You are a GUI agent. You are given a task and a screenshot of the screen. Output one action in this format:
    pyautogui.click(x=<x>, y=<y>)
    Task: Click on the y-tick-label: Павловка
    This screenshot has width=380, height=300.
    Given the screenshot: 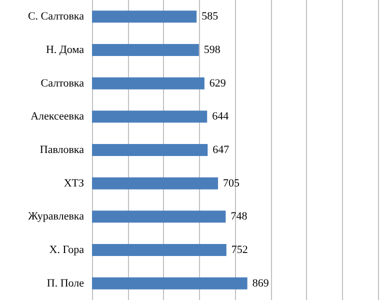 What is the action you would take?
    pyautogui.click(x=62, y=150)
    